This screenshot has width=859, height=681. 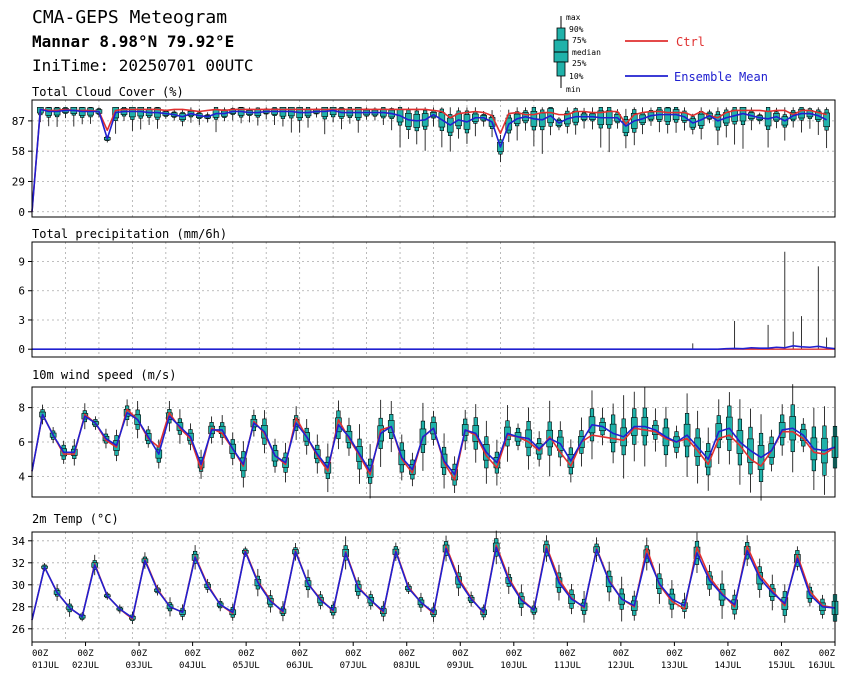 What do you see at coordinates (192, 666) in the screenshot?
I see `x-tick-date: 04JUL` at bounding box center [192, 666].